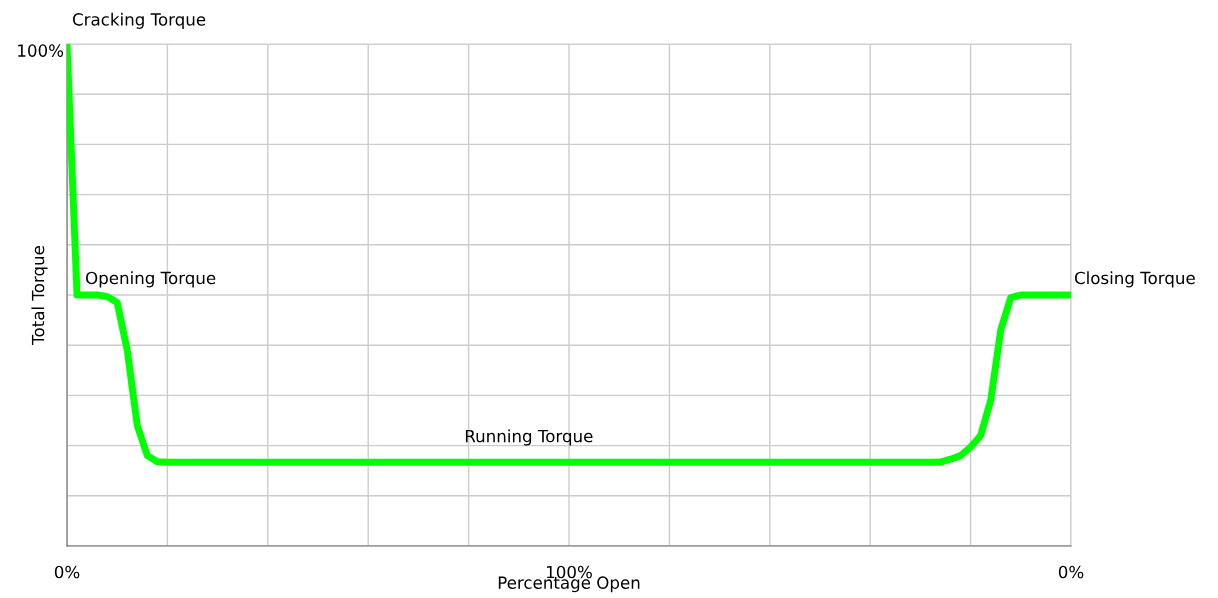 This screenshot has width=1218, height=598. I want to click on annotation: Opening Torque, so click(151, 279).